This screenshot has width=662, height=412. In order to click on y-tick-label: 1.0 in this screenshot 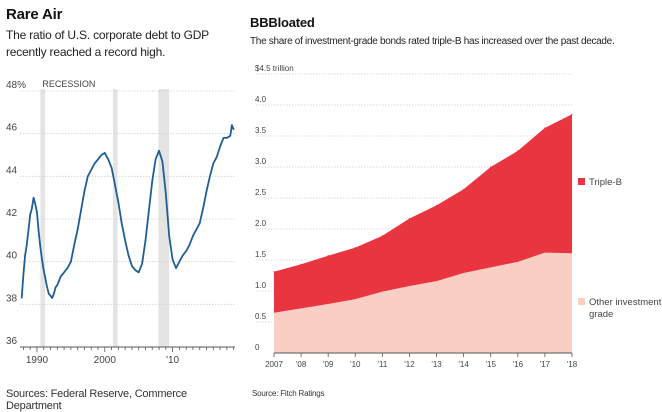, I will do `click(261, 285)`.